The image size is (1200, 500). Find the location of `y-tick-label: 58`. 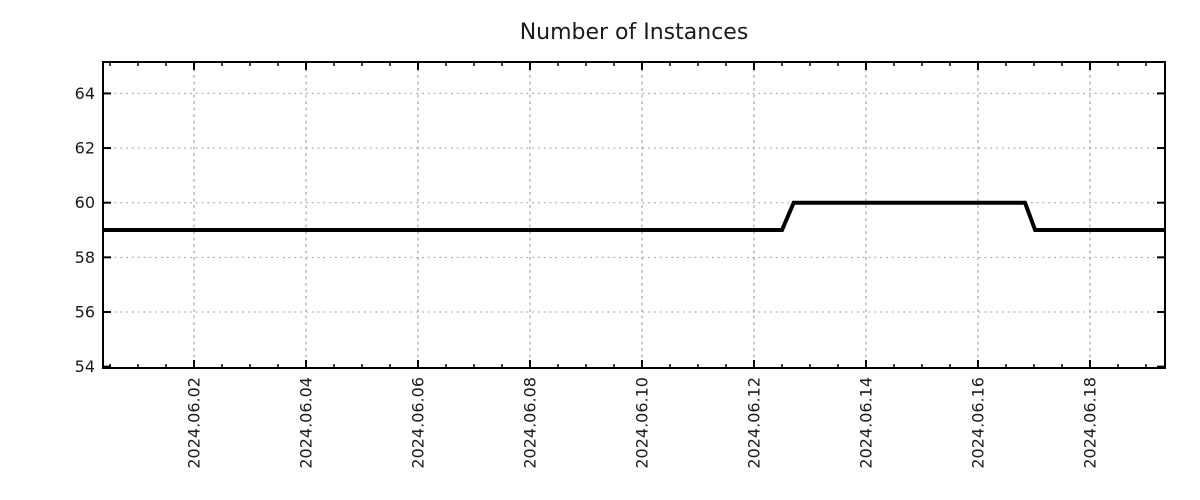

y-tick-label: 58 is located at coordinates (85, 257).